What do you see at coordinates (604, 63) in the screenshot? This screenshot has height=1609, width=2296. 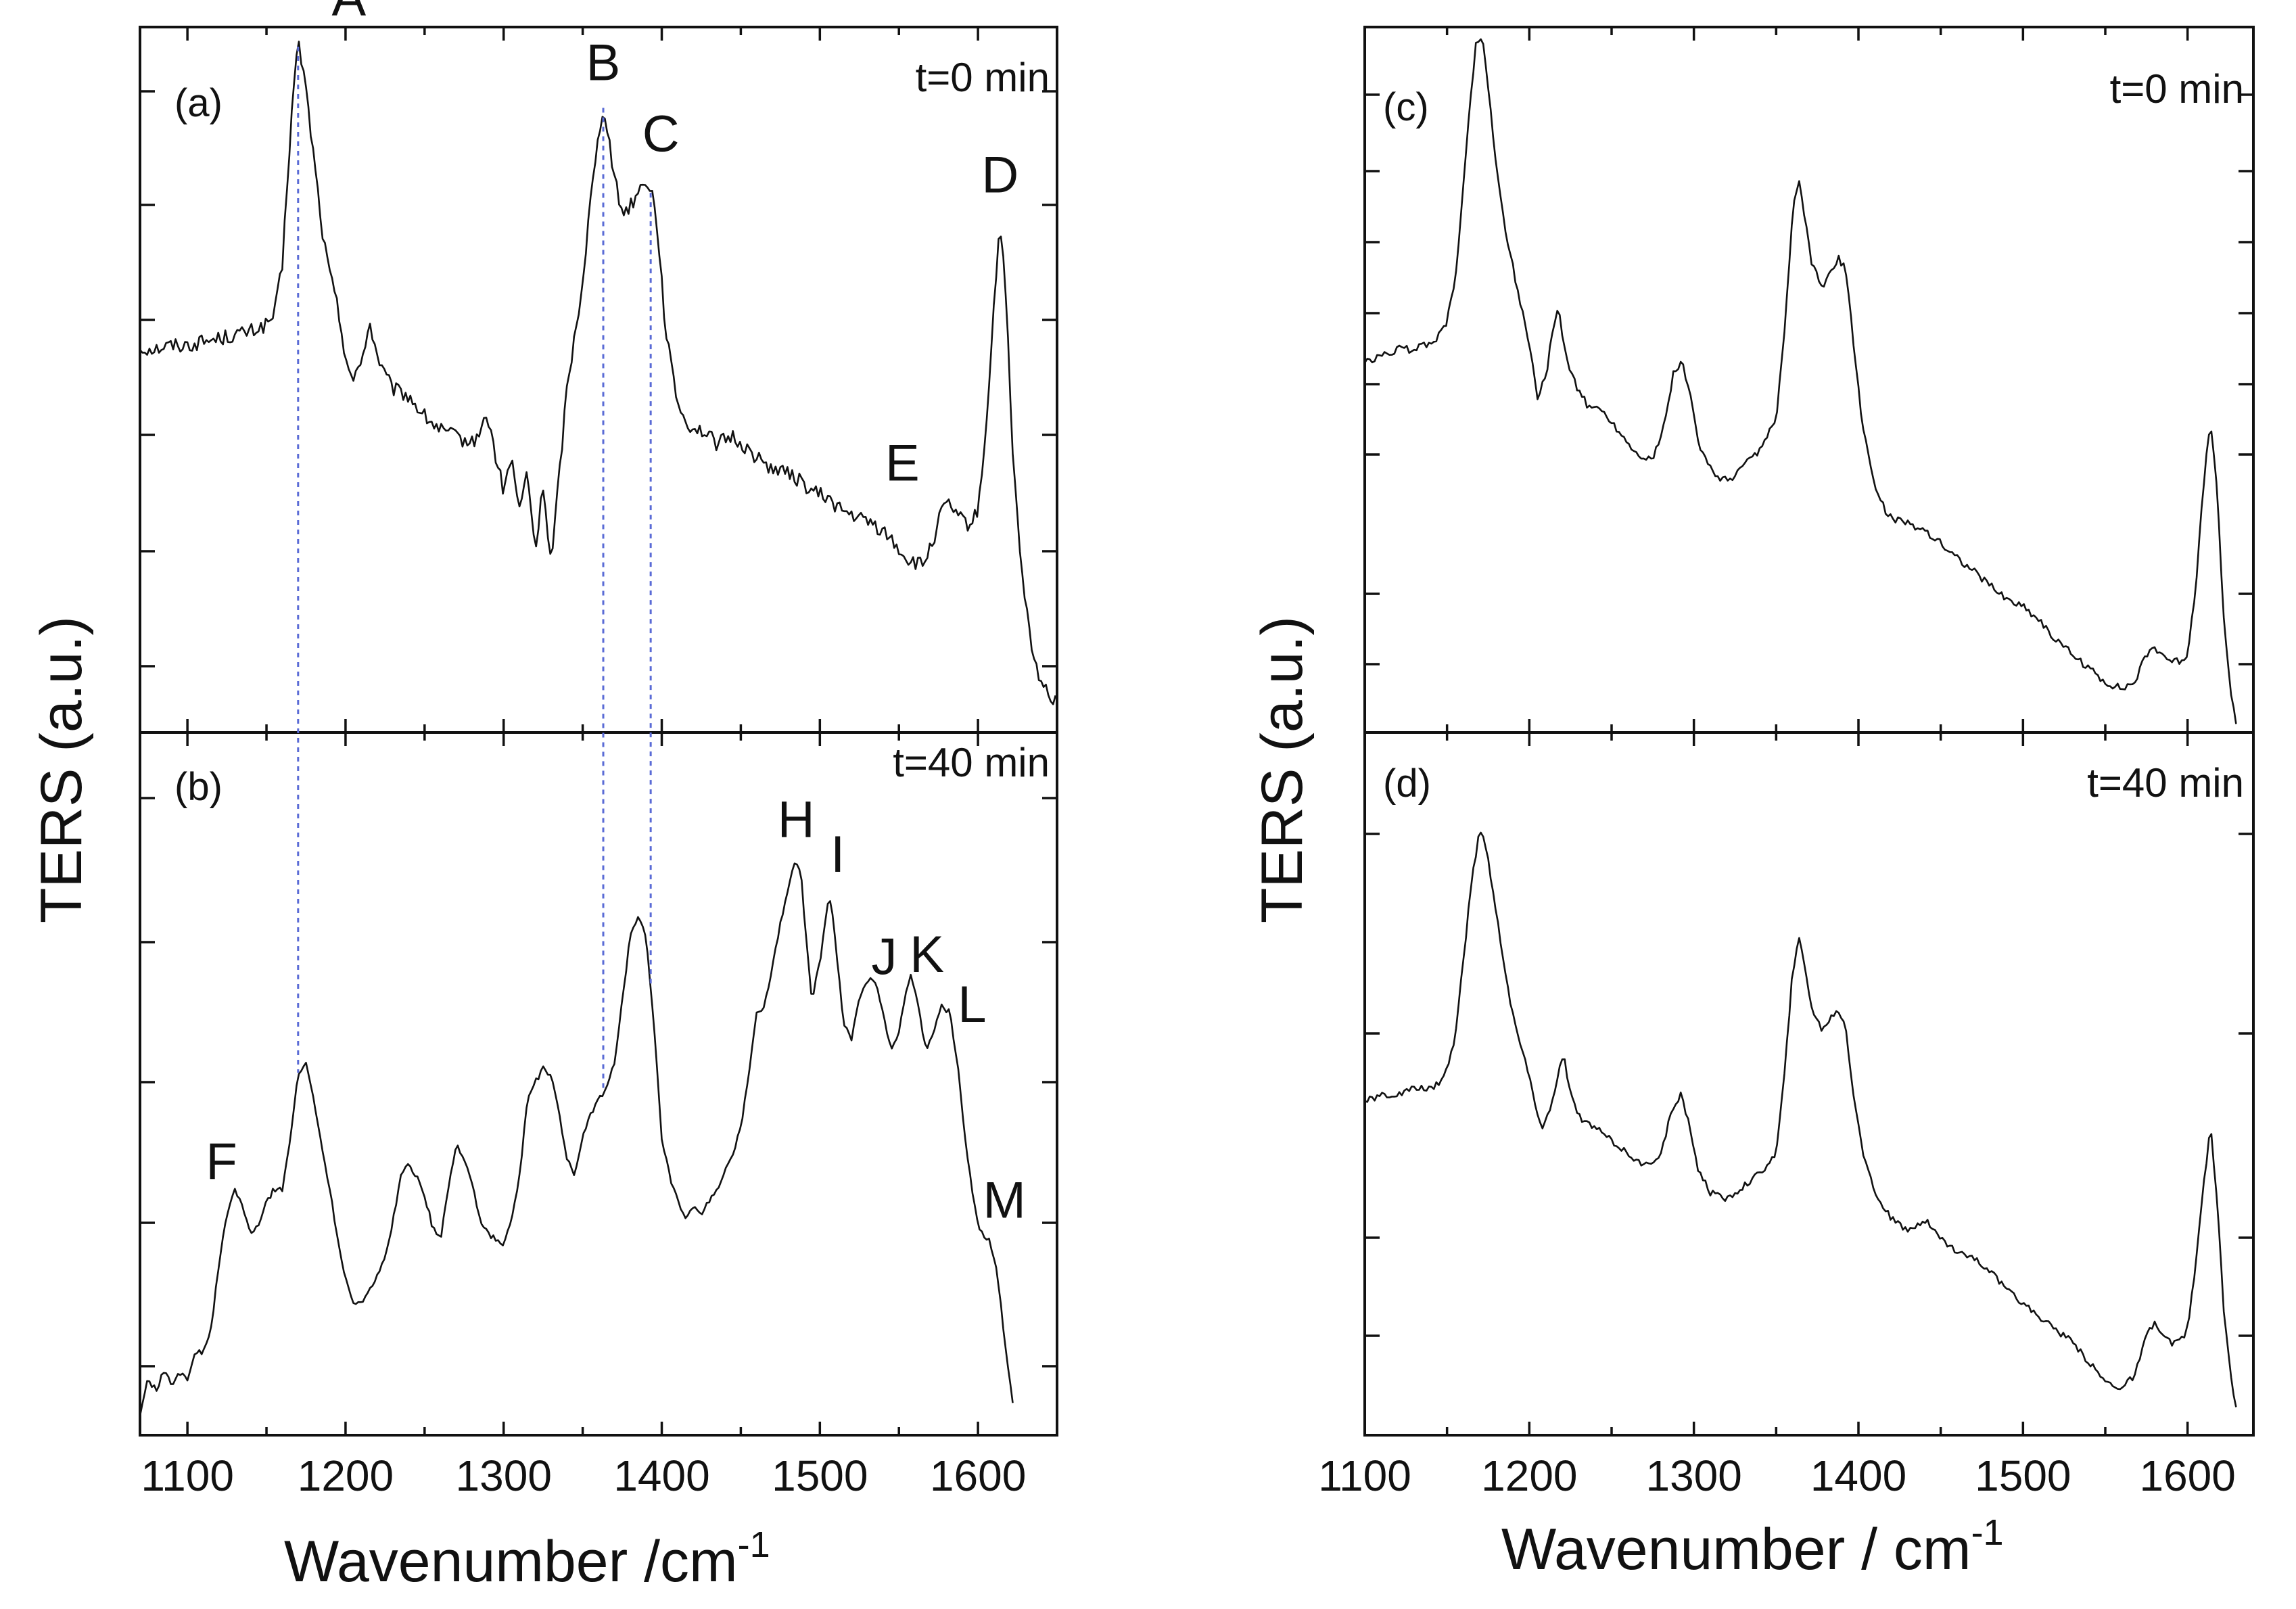 I see `peak-label-b: B` at bounding box center [604, 63].